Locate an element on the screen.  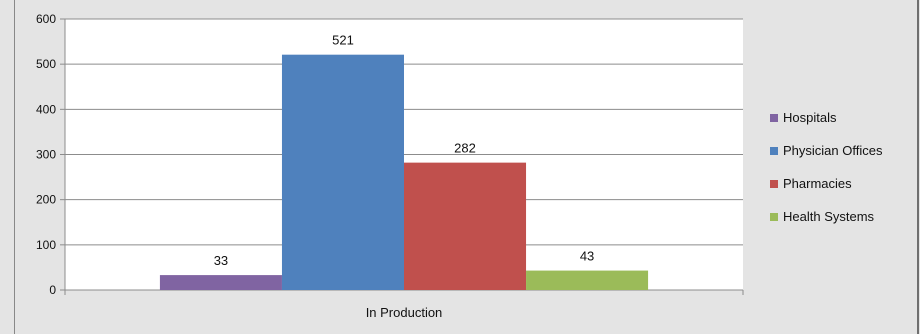
bar-physician-offices is located at coordinates (342, 172).